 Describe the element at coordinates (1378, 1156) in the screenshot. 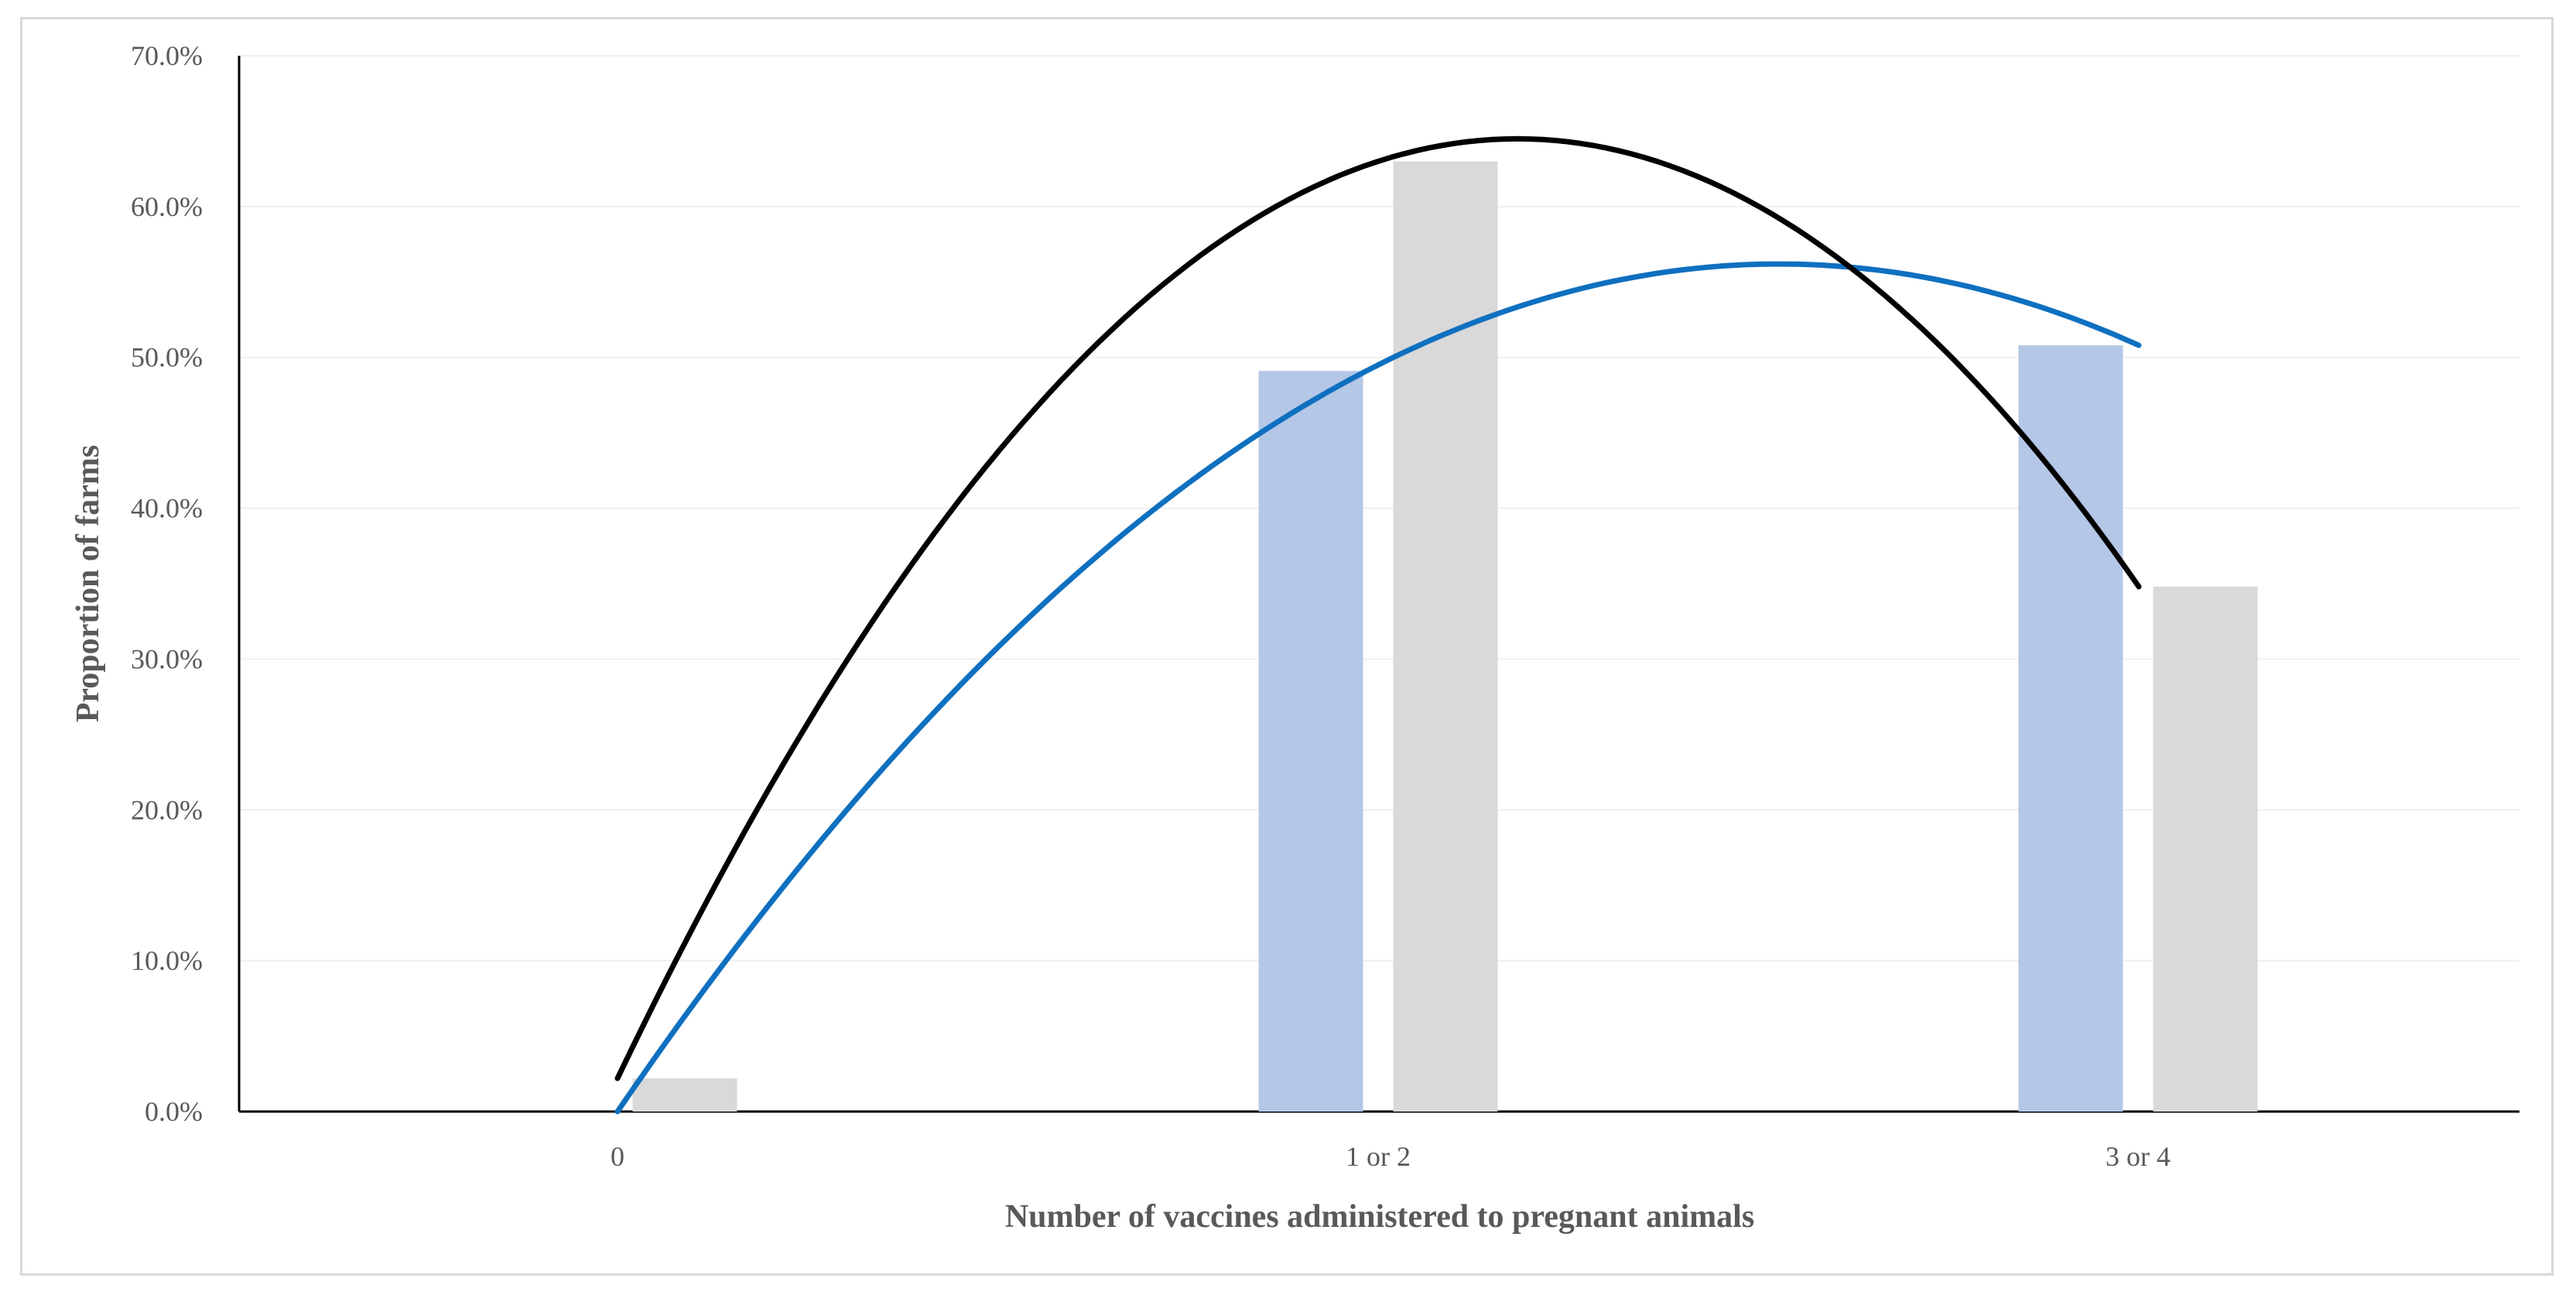

I see `x-tick-label: 1 or 2` at that location.